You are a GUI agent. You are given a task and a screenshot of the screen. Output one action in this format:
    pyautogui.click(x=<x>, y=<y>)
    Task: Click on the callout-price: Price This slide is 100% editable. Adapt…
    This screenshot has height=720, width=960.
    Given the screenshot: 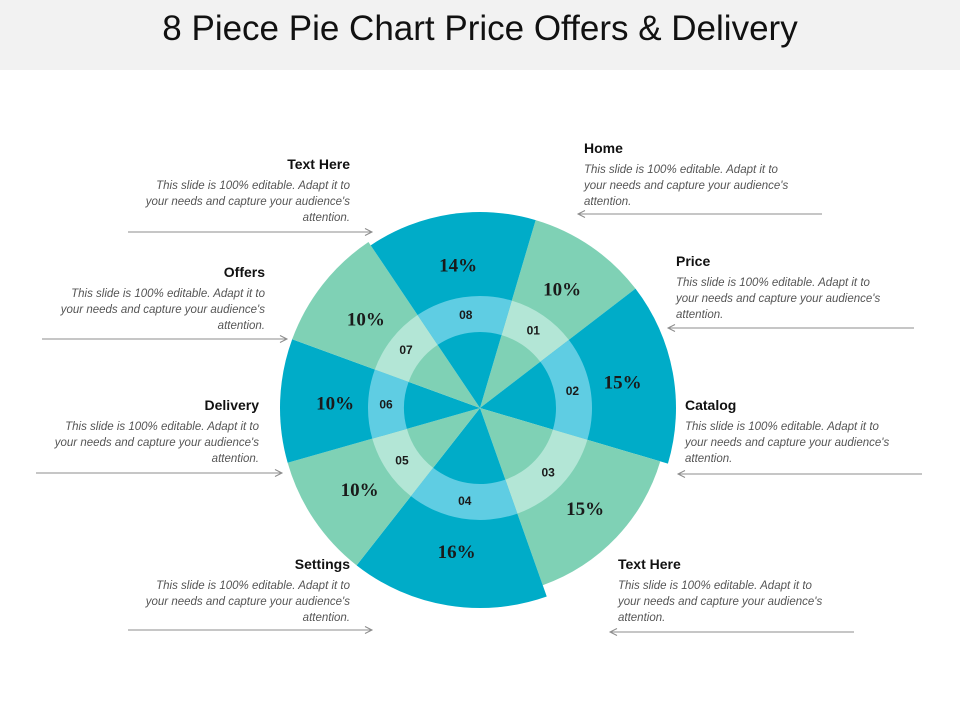 What is the action you would take?
    pyautogui.click(x=783, y=288)
    